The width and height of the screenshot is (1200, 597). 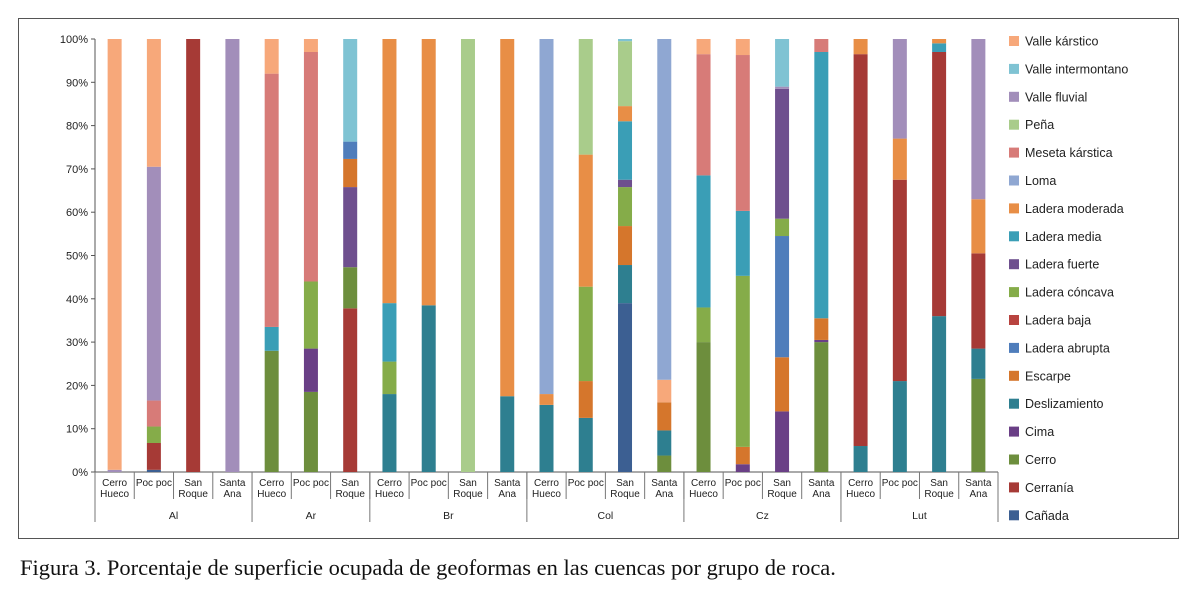 What do you see at coordinates (1039, 125) in the screenshot?
I see `legend-label: Peña` at bounding box center [1039, 125].